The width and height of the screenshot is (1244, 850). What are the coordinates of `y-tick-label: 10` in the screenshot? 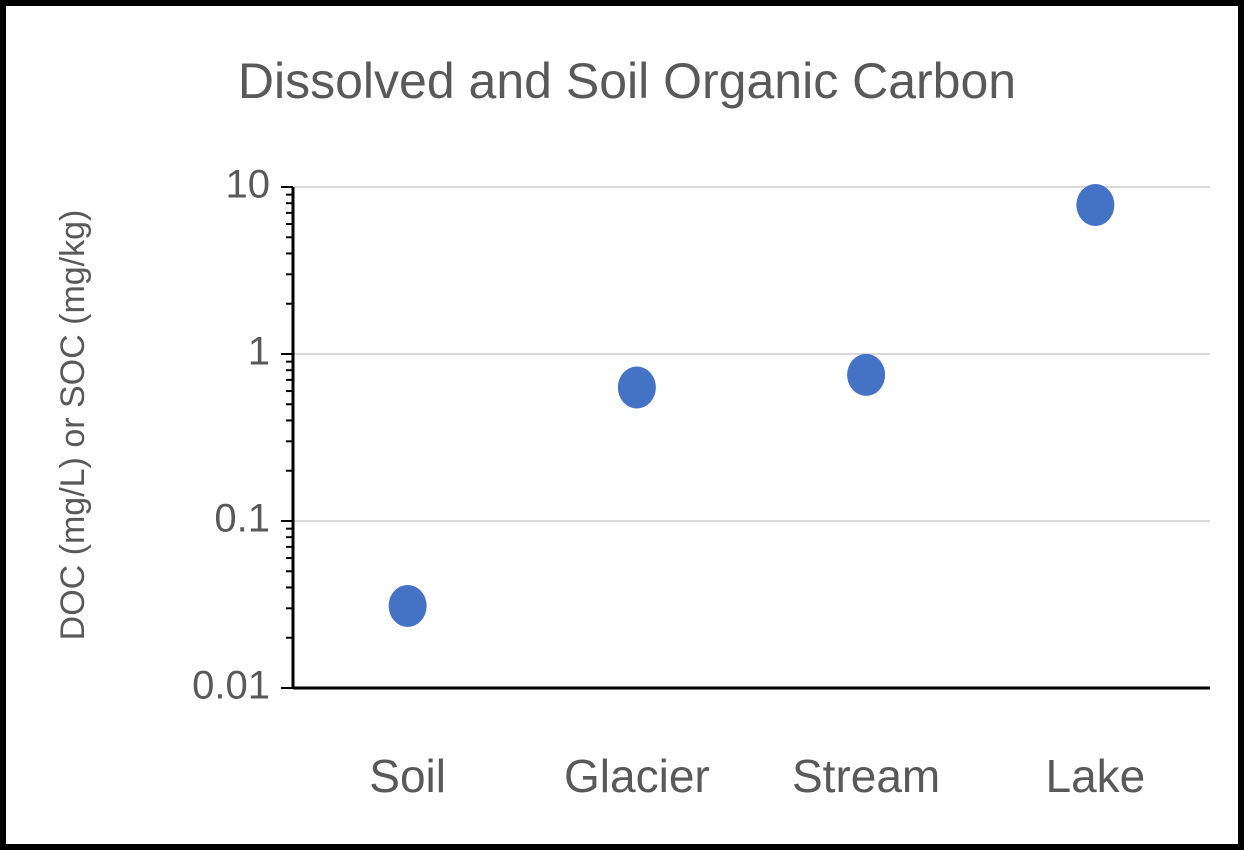 It's located at (248, 185).